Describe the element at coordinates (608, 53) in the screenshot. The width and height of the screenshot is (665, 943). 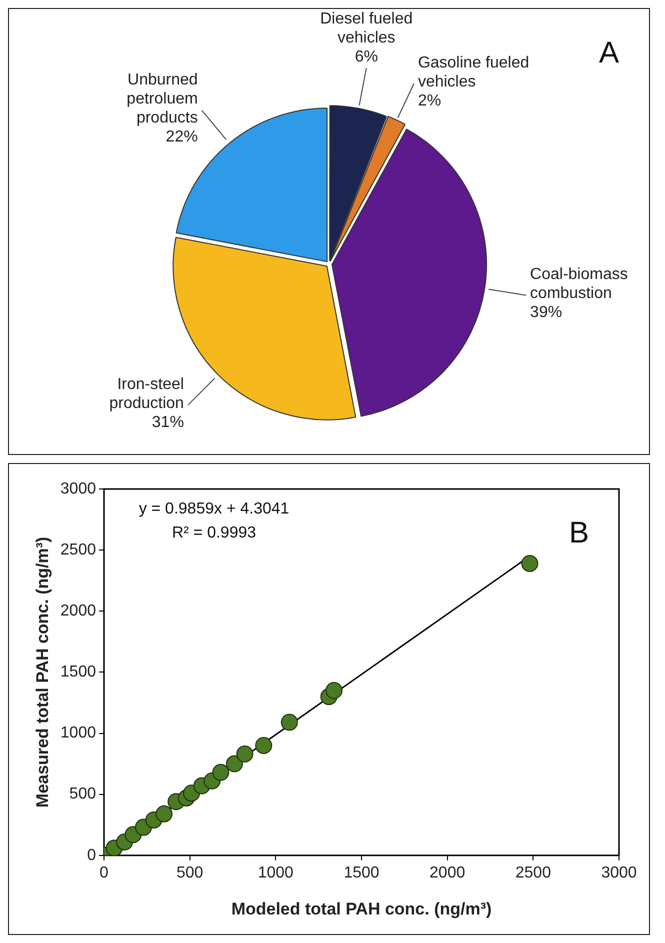
I see `text: A` at that location.